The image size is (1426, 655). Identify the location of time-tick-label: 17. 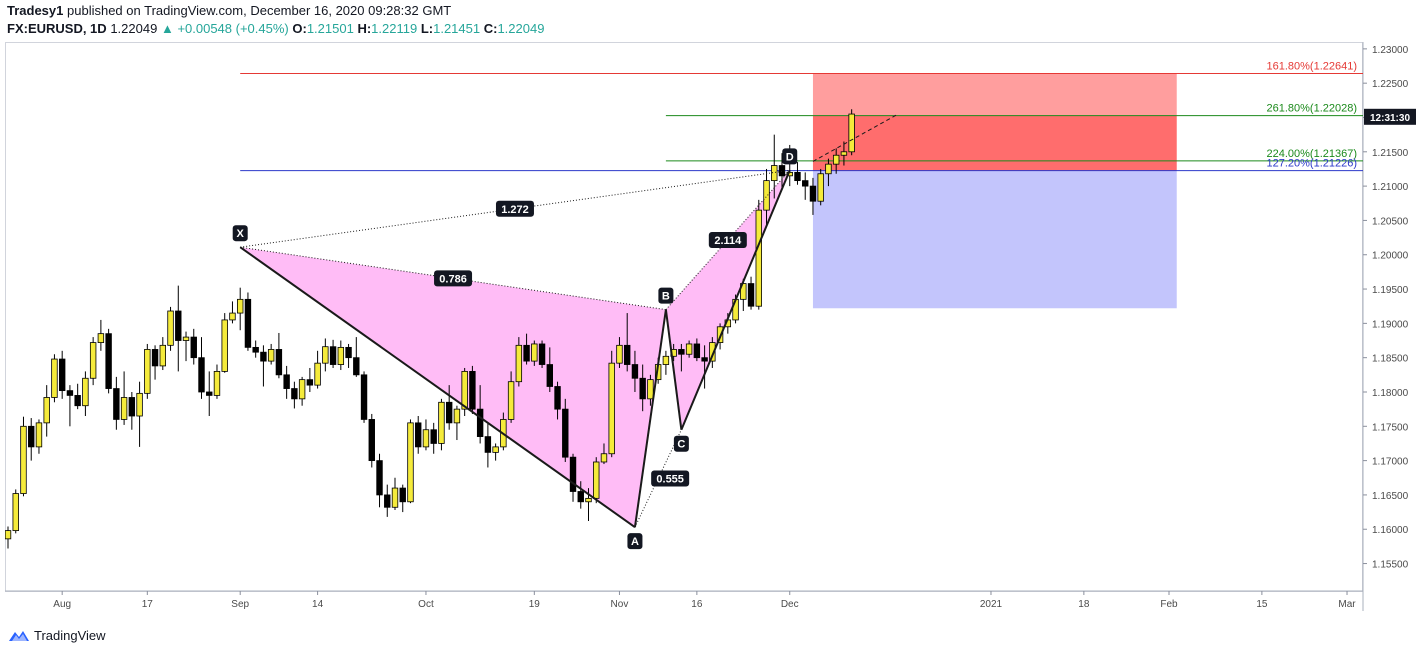
(148, 604).